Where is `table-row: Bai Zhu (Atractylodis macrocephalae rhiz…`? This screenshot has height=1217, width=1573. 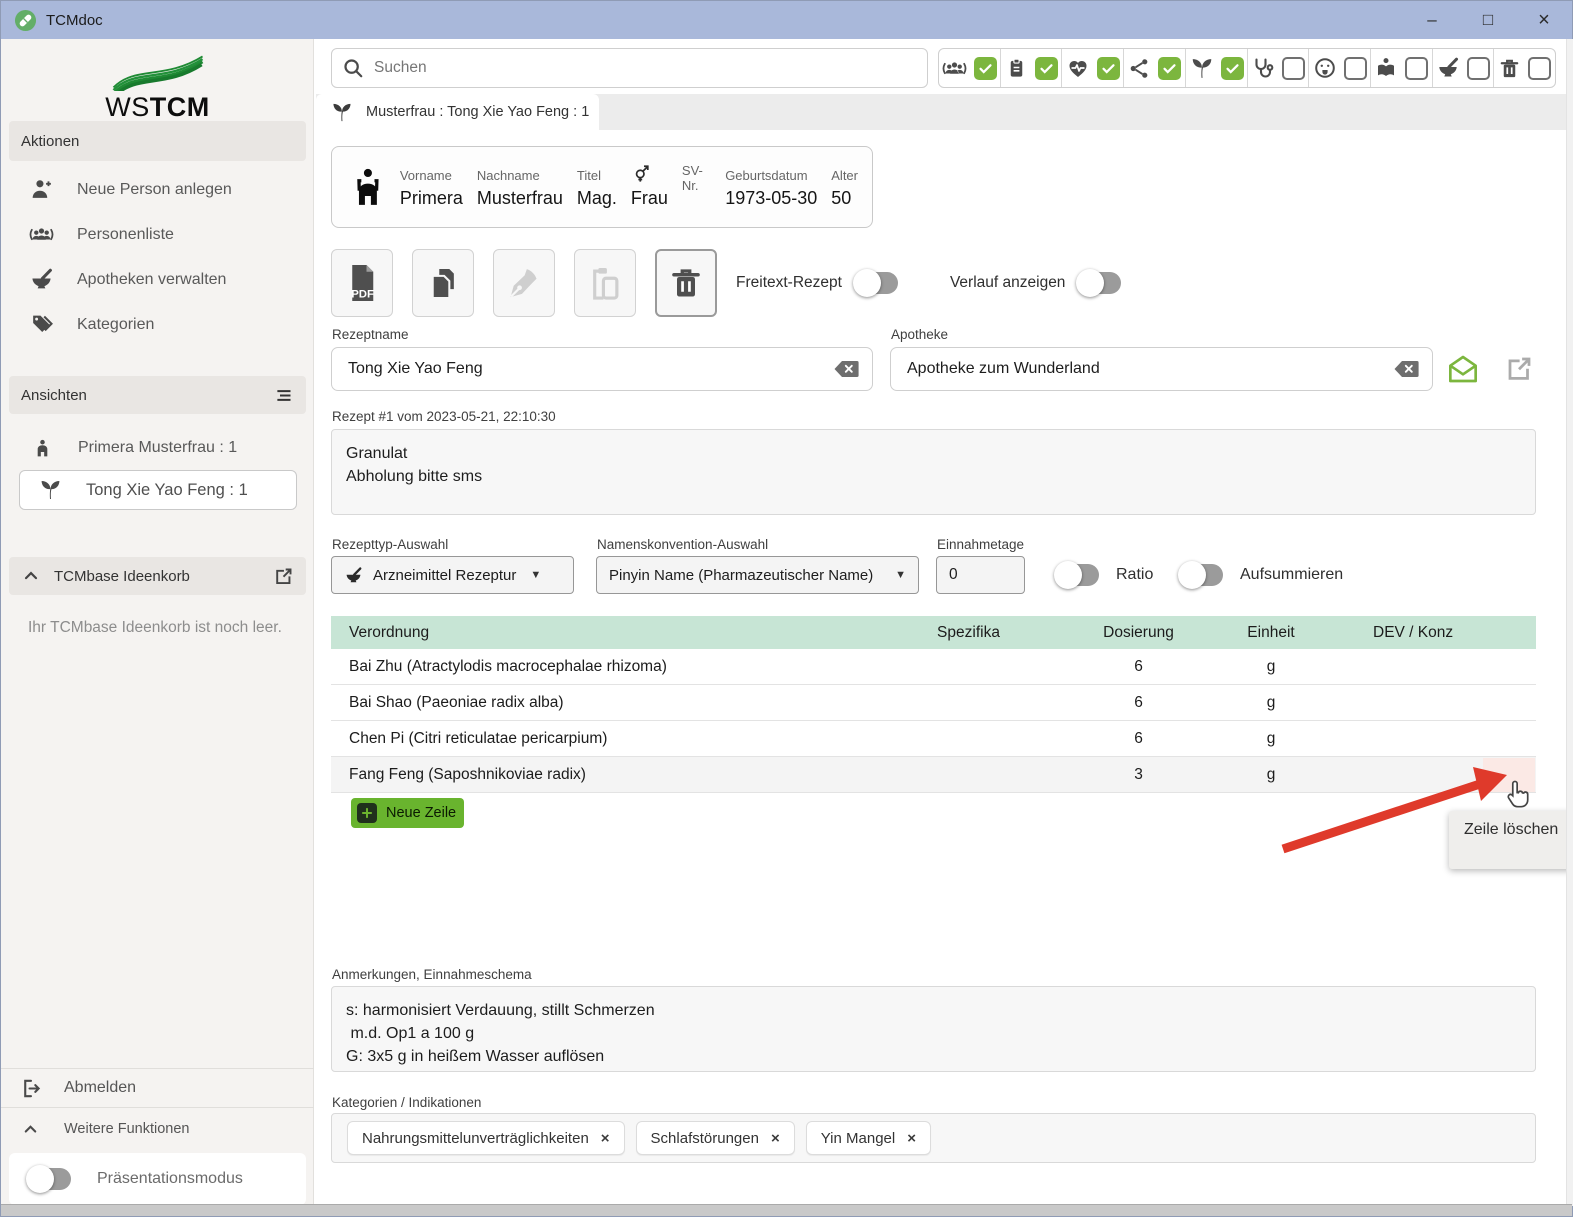
table-row: Bai Zhu (Atractylodis macrocephalae rhiz… is located at coordinates (933, 667).